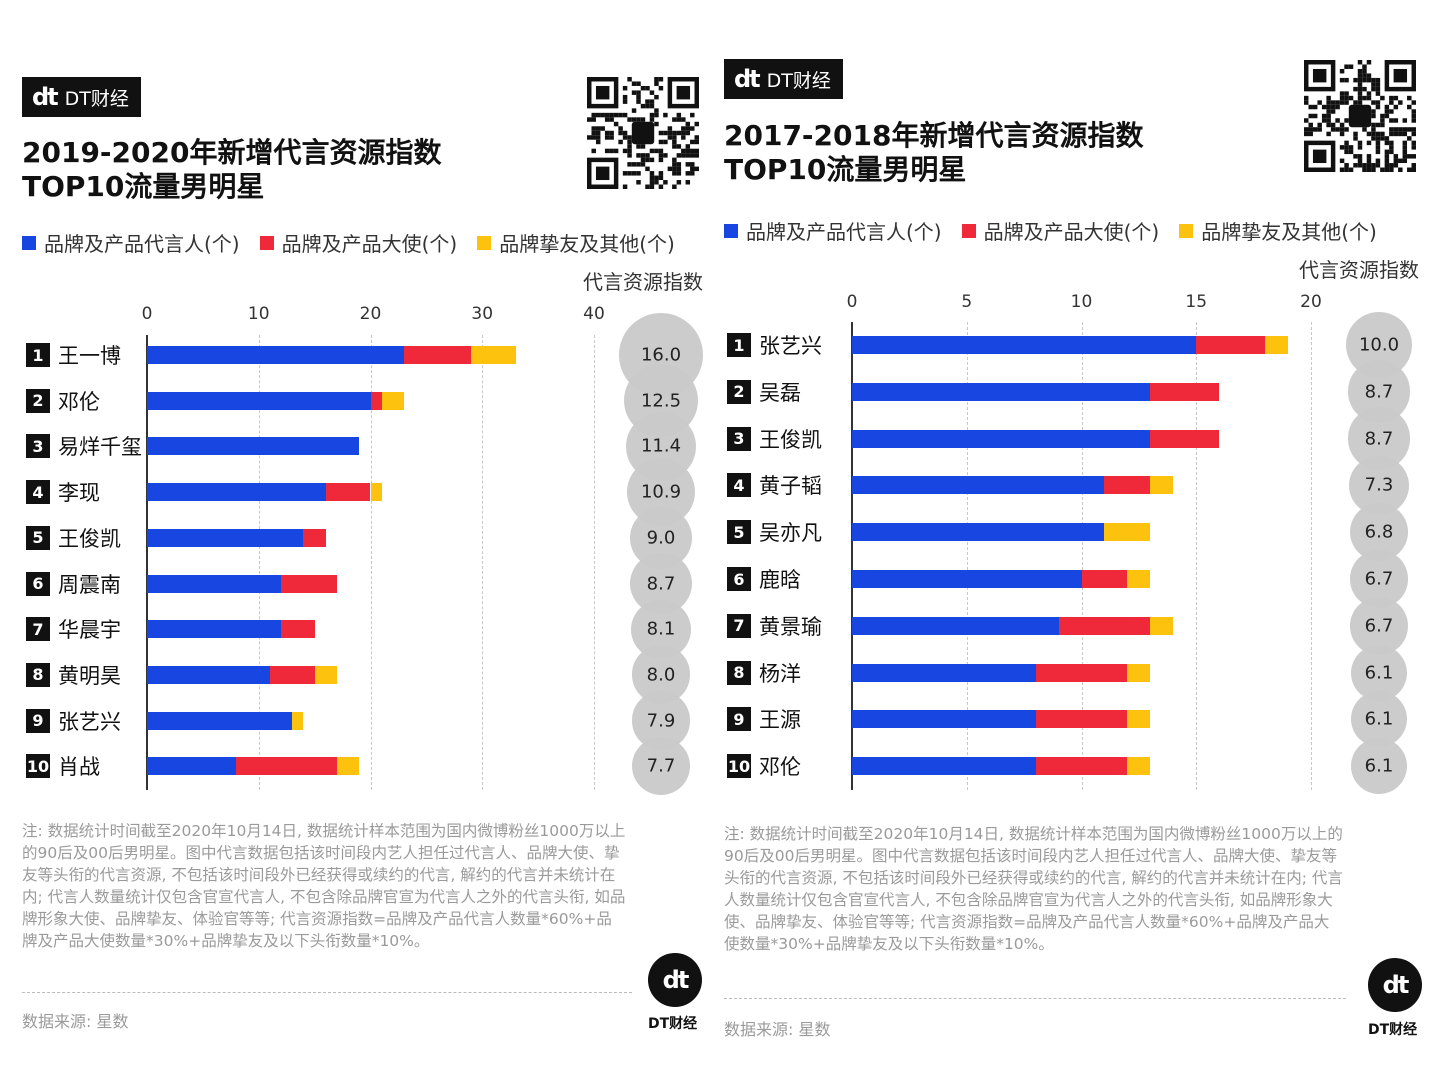 This screenshot has width=1441, height=1079. Describe the element at coordinates (845, 169) in the screenshot. I see `chart-title-line2: TOP10流量男明星` at that location.